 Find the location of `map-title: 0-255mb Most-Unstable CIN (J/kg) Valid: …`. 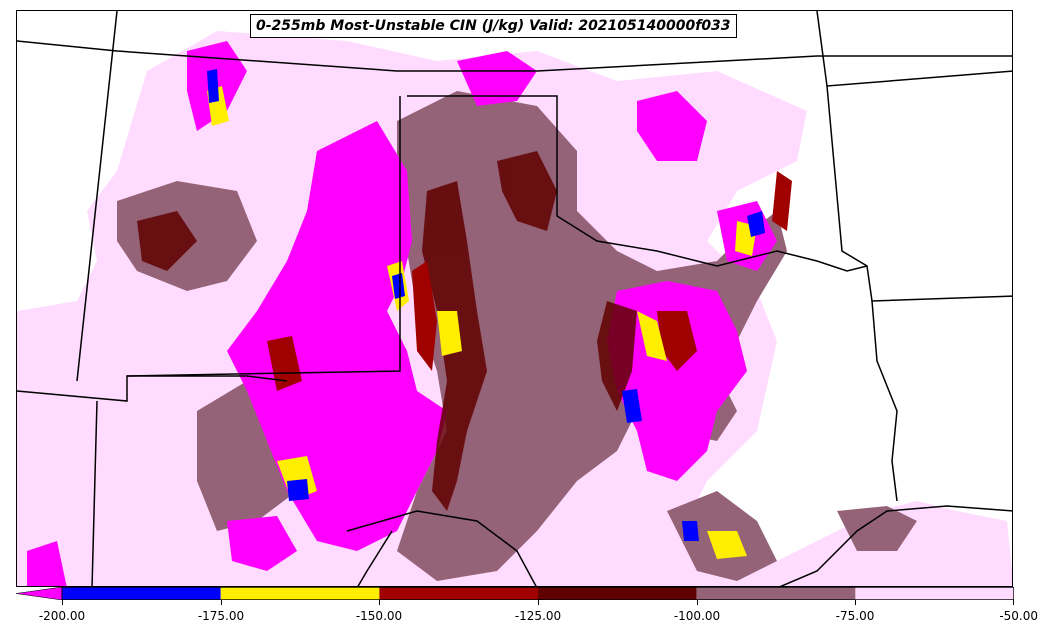

map-title: 0-255mb Most-Unstable CIN (J/kg) Valid: … is located at coordinates (493, 26).